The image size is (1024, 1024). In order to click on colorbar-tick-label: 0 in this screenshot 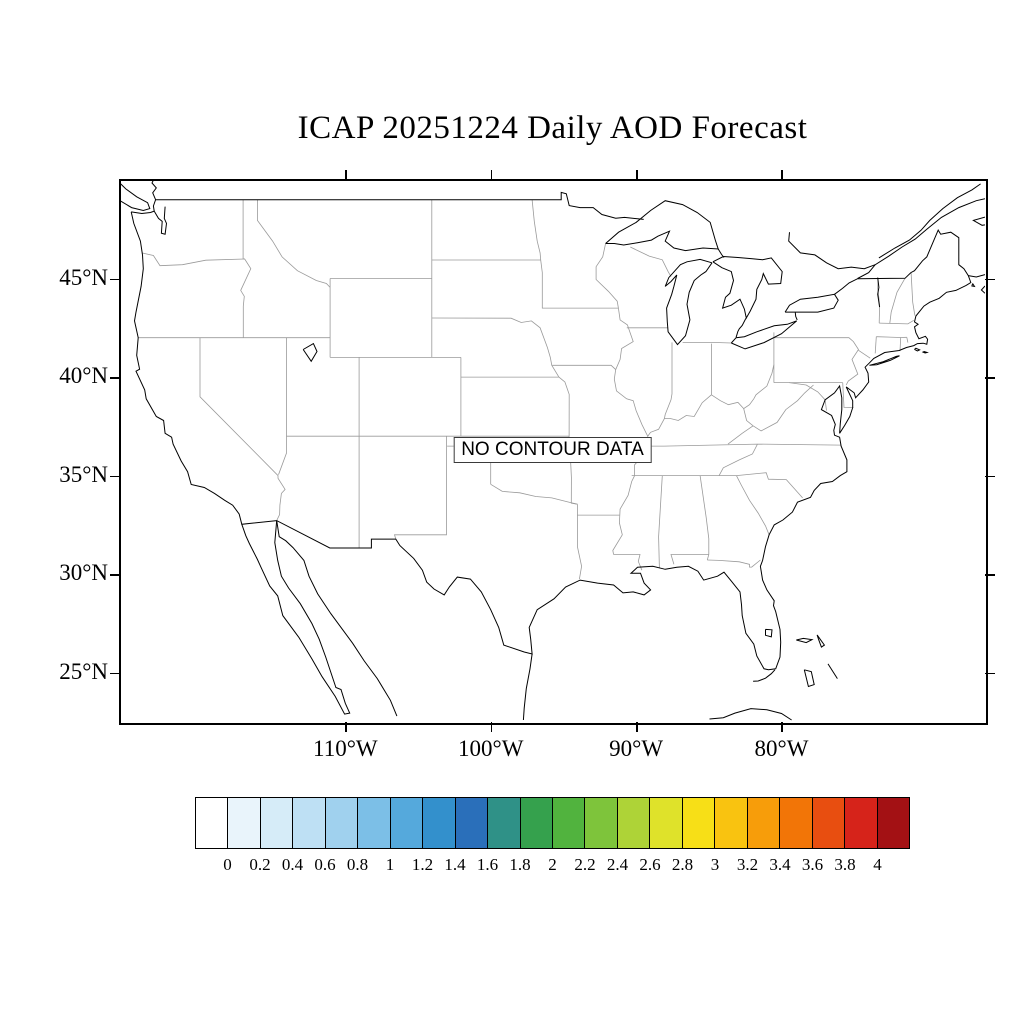, I will do `click(227, 864)`.